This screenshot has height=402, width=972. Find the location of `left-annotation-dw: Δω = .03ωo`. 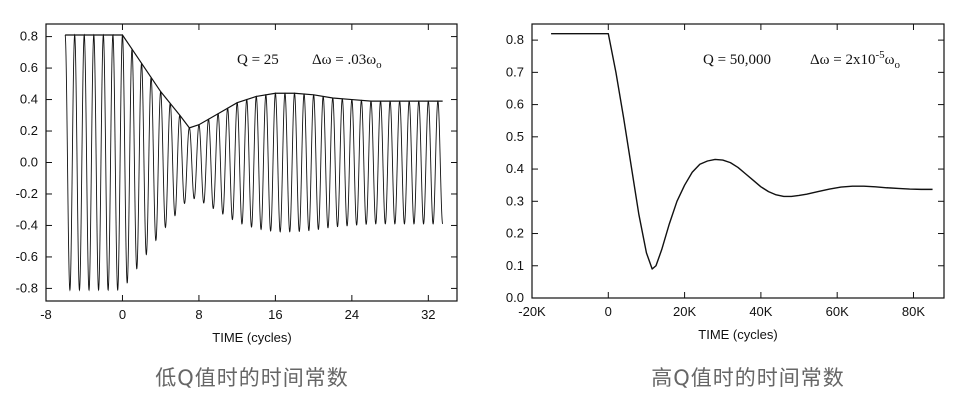

left-annotation-dw: Δω = .03ωo is located at coordinates (347, 61).